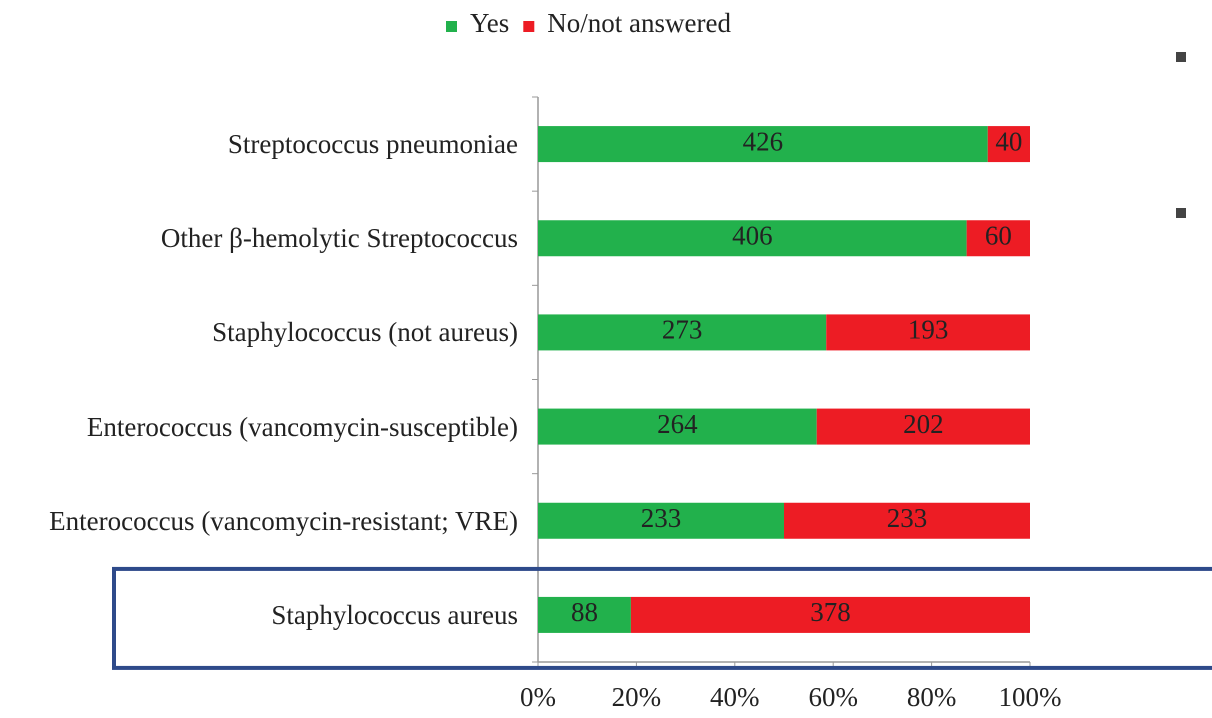  Describe the element at coordinates (752, 235) in the screenshot. I see `data-label: 406` at that location.